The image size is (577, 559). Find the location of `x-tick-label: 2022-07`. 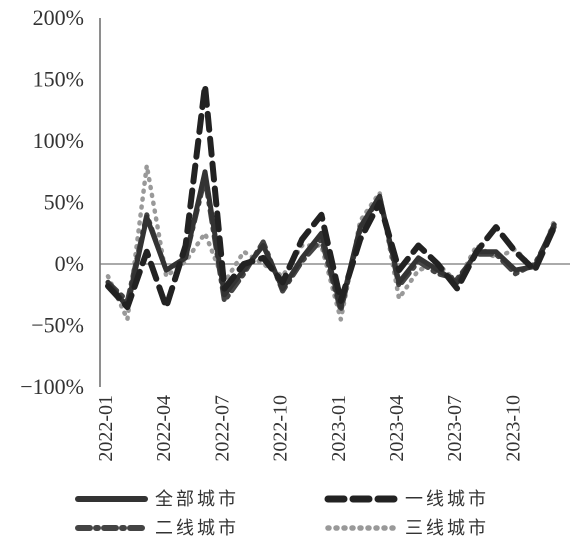

x-tick-label: 2022-07 is located at coordinates (222, 428).